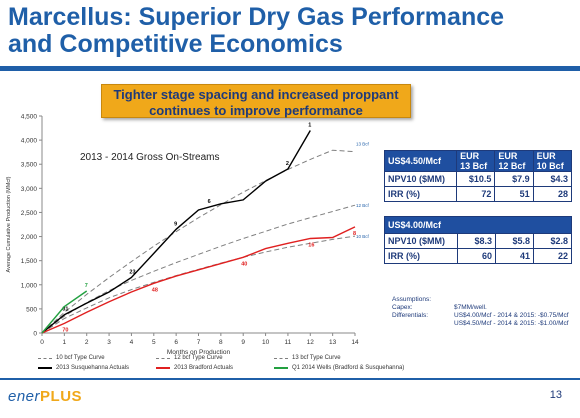 The image size is (580, 418). Describe the element at coordinates (307, 358) in the screenshot. I see `legend-item: 13 bcf Type Curve` at that location.